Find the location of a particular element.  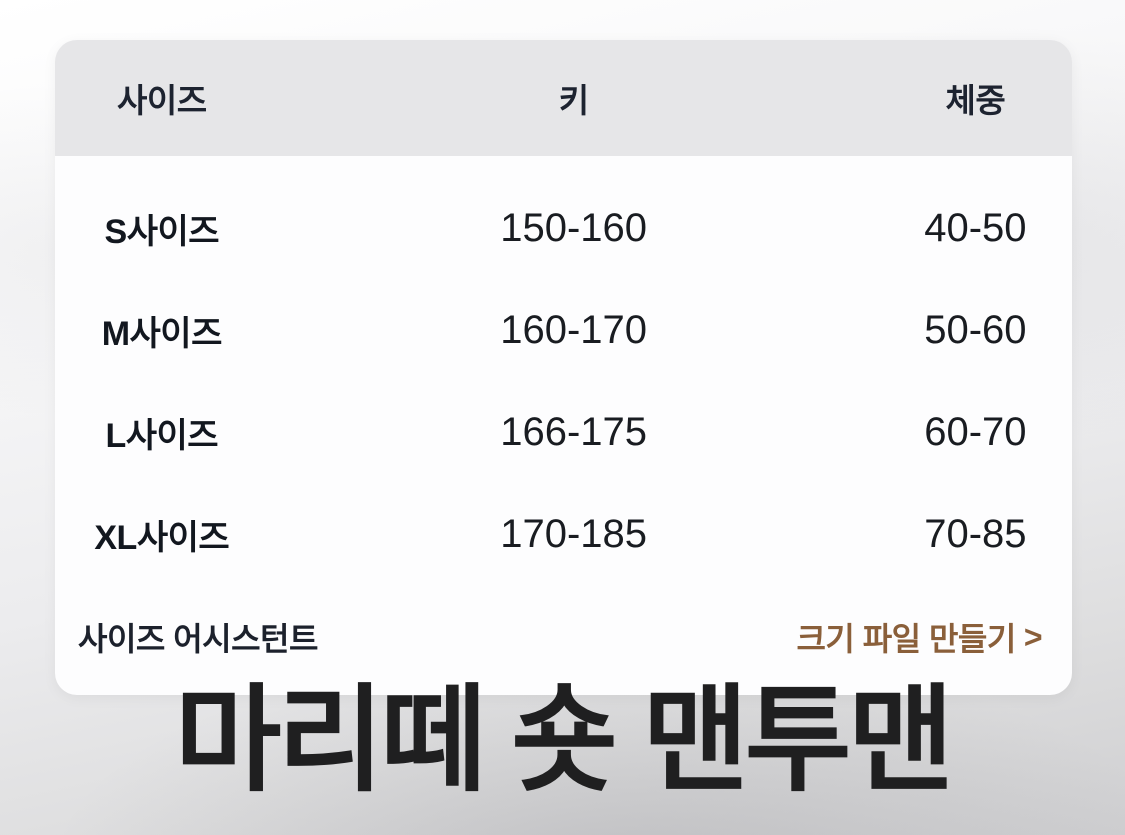

table-row-l: L사이즈 166-175 60-70 is located at coordinates (563, 432).